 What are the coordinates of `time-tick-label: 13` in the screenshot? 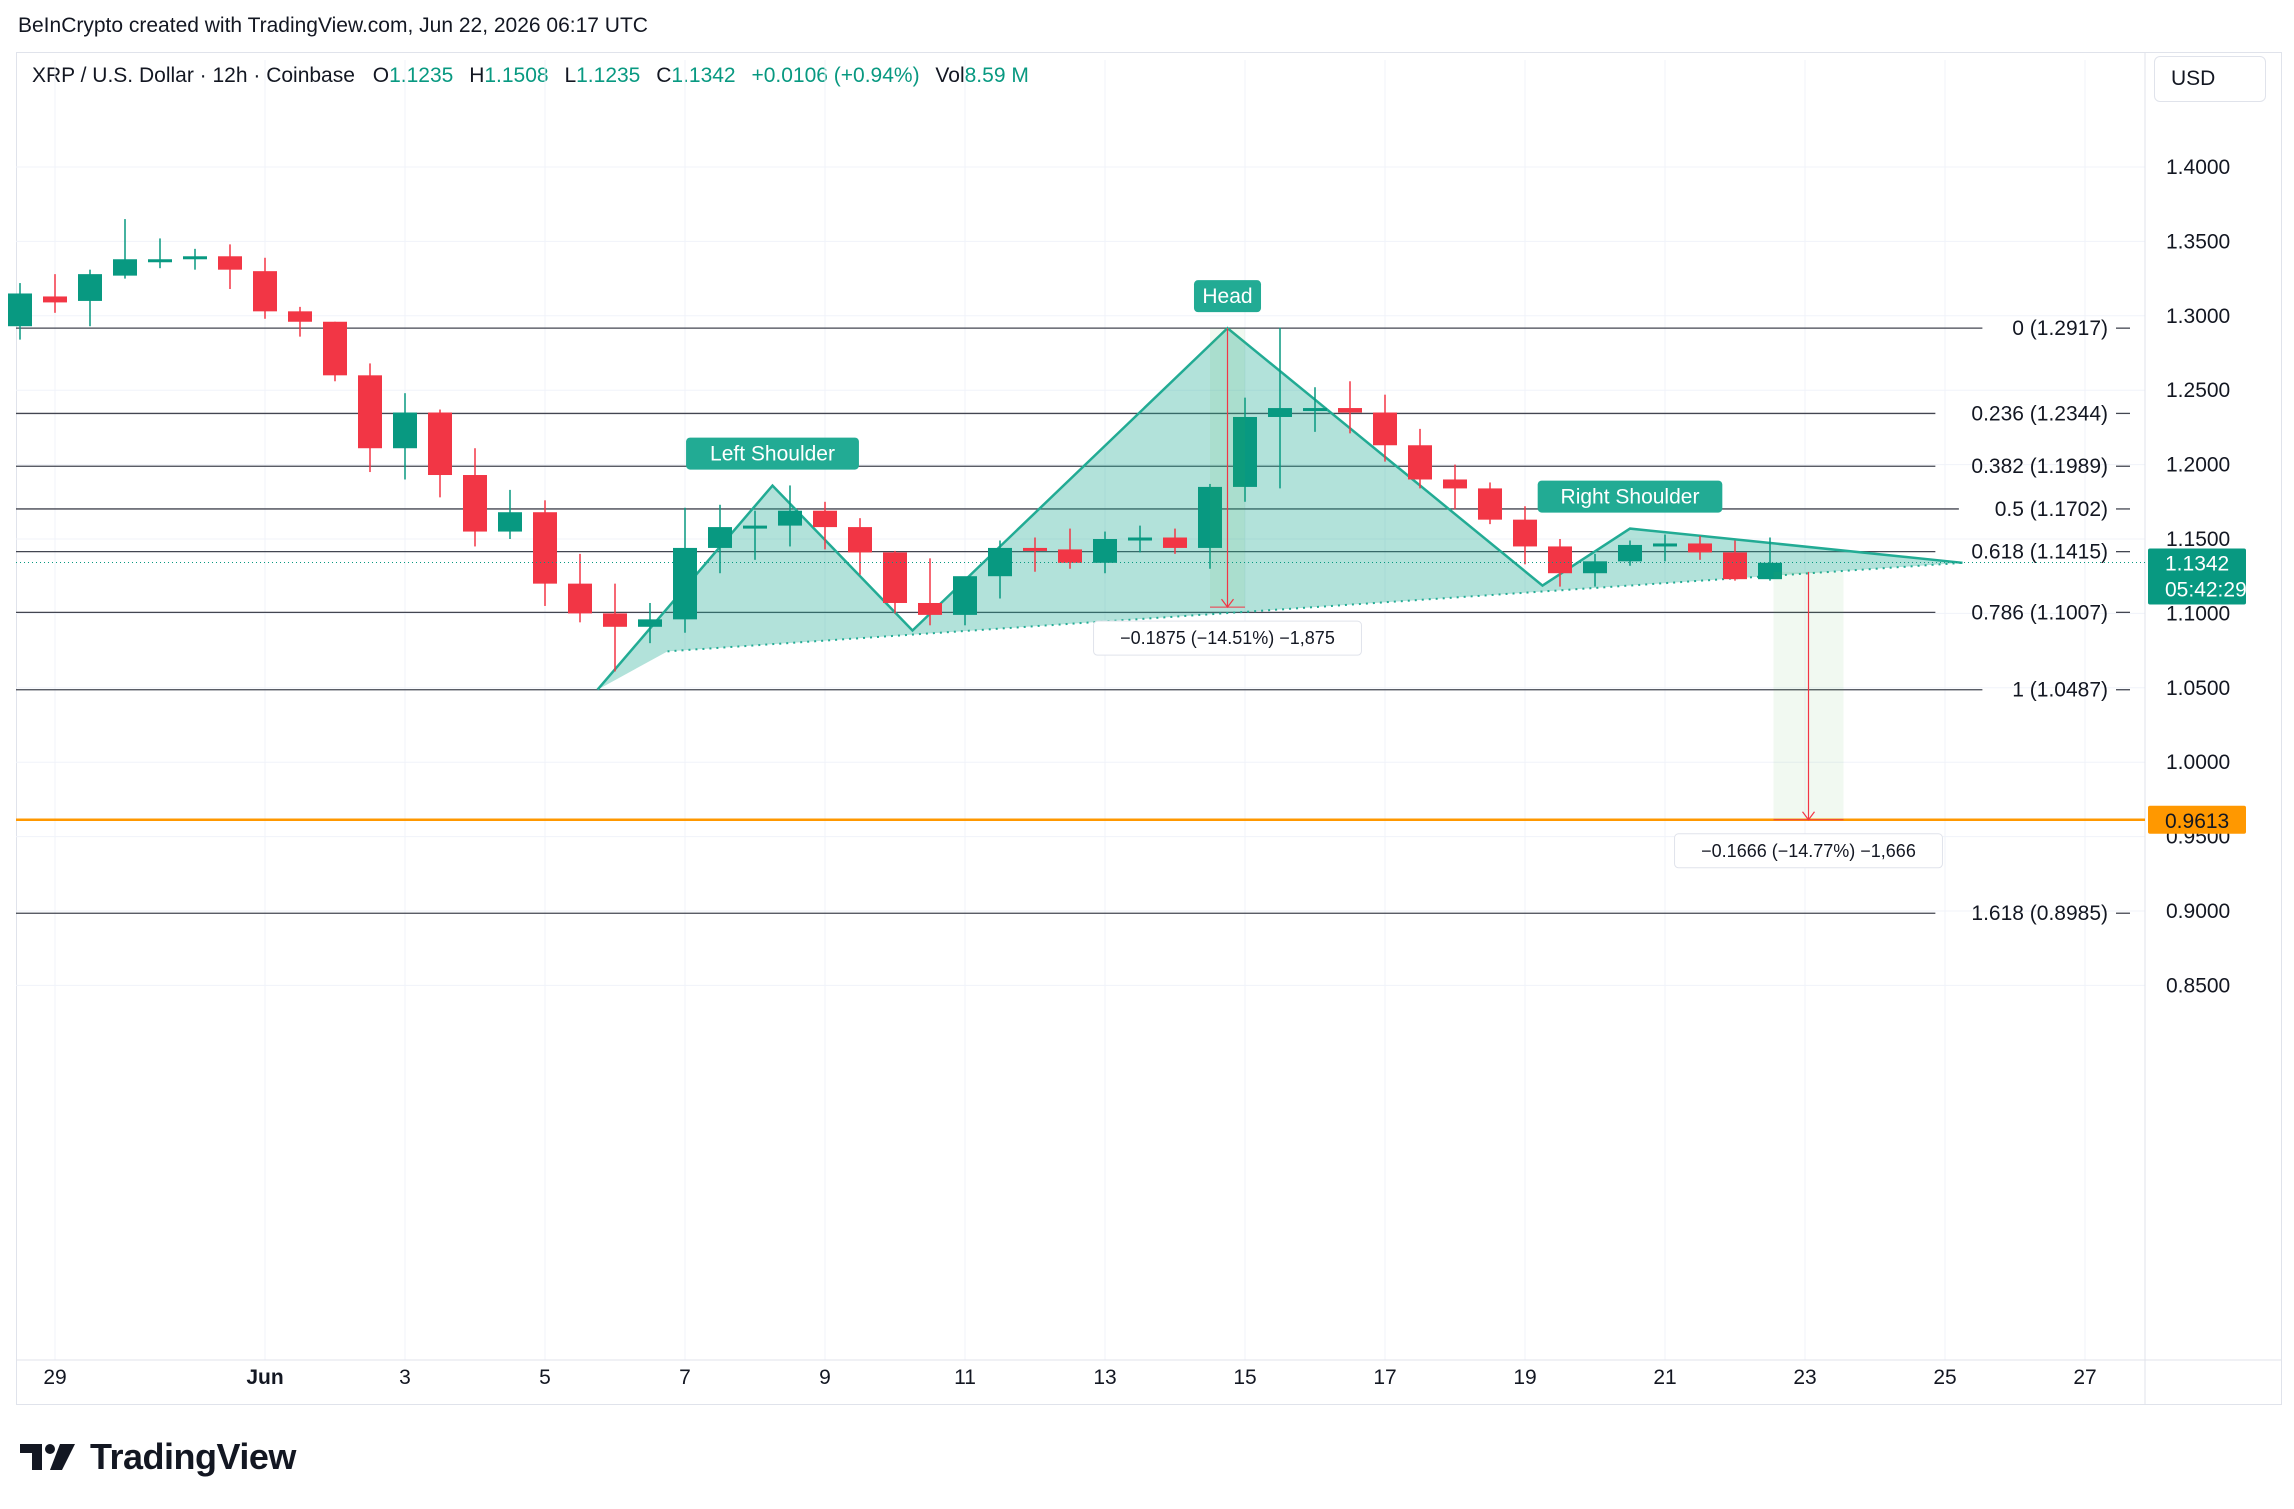 It's located at (1104, 1377).